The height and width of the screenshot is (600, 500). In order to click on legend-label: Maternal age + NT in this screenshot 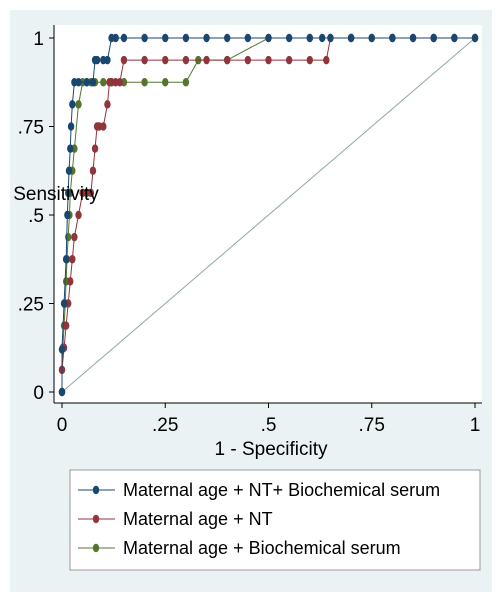, I will do `click(198, 519)`.